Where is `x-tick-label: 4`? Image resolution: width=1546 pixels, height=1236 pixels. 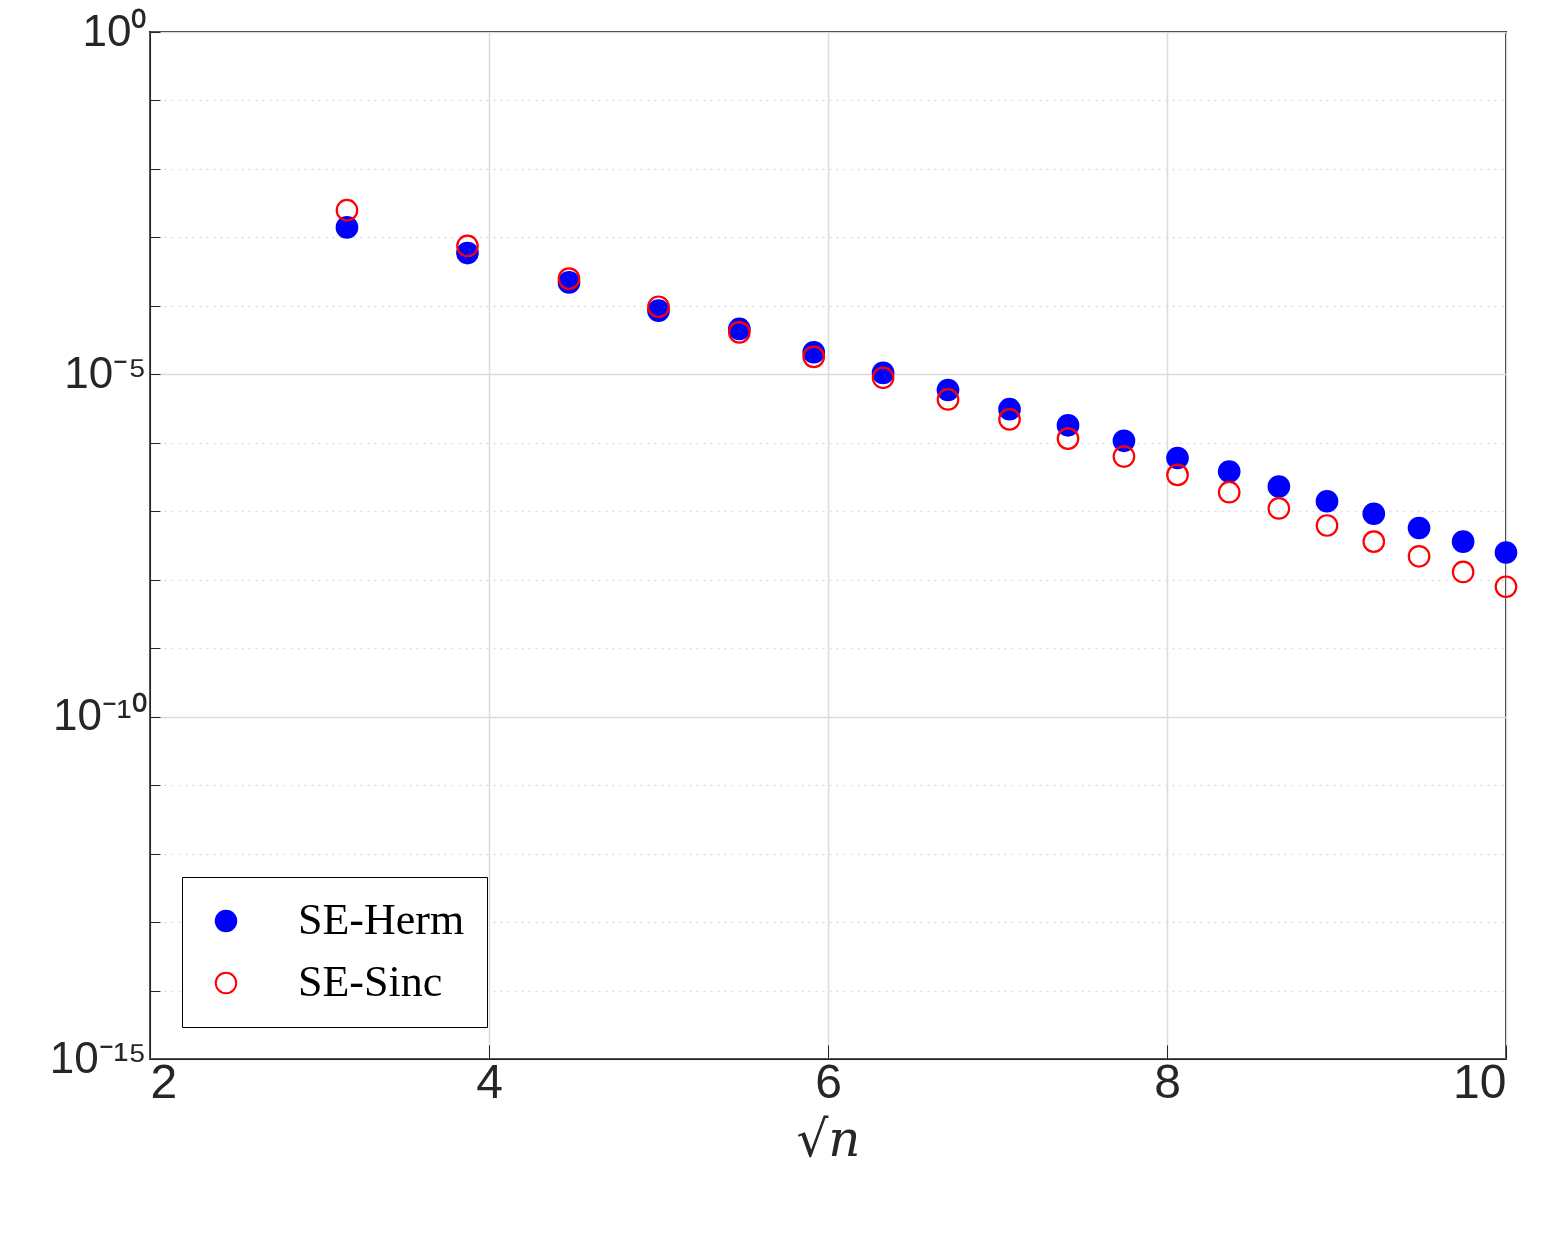 x-tick-label: 4 is located at coordinates (489, 1081).